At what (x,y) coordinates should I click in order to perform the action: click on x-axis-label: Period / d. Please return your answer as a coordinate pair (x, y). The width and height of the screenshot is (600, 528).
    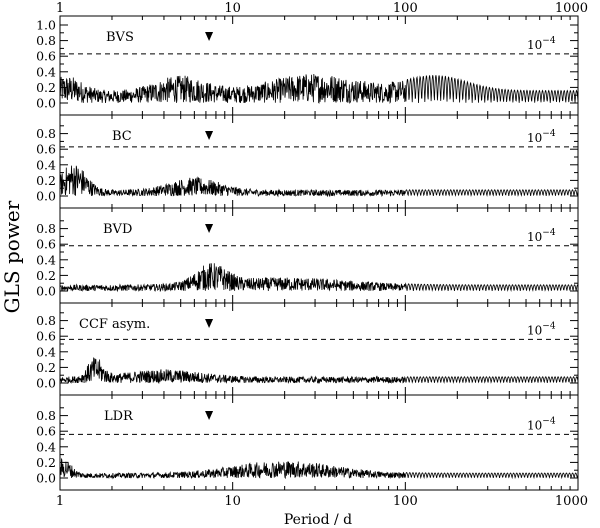
    Looking at the image, I should click on (318, 520).